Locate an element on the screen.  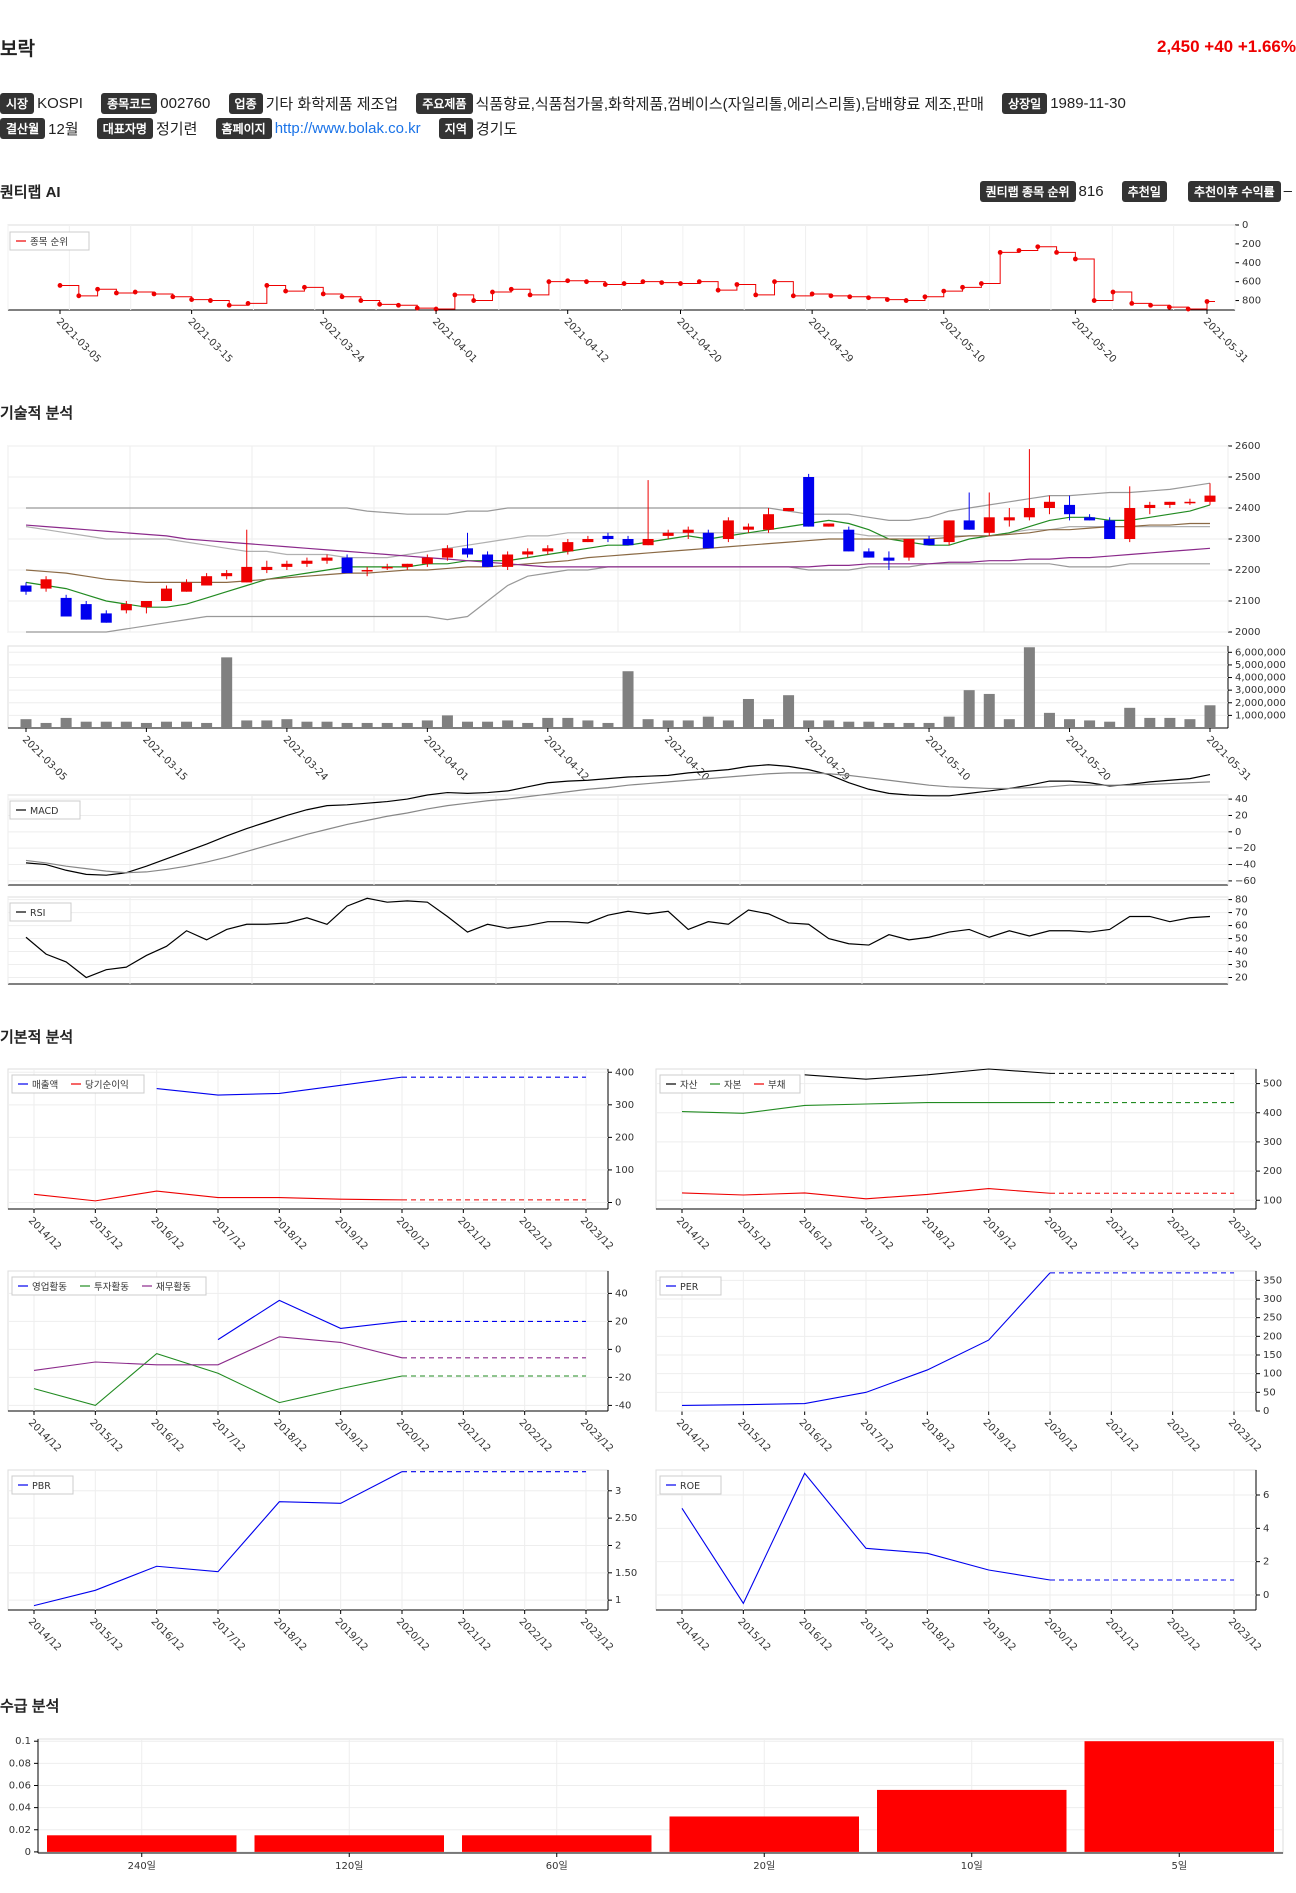
volume-x-tick-label: 2021-03-15 is located at coordinates (164, 758).